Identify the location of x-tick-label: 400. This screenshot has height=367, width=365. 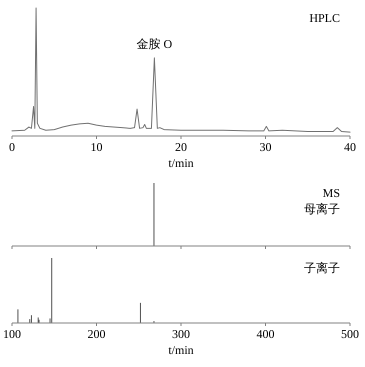
(265, 334).